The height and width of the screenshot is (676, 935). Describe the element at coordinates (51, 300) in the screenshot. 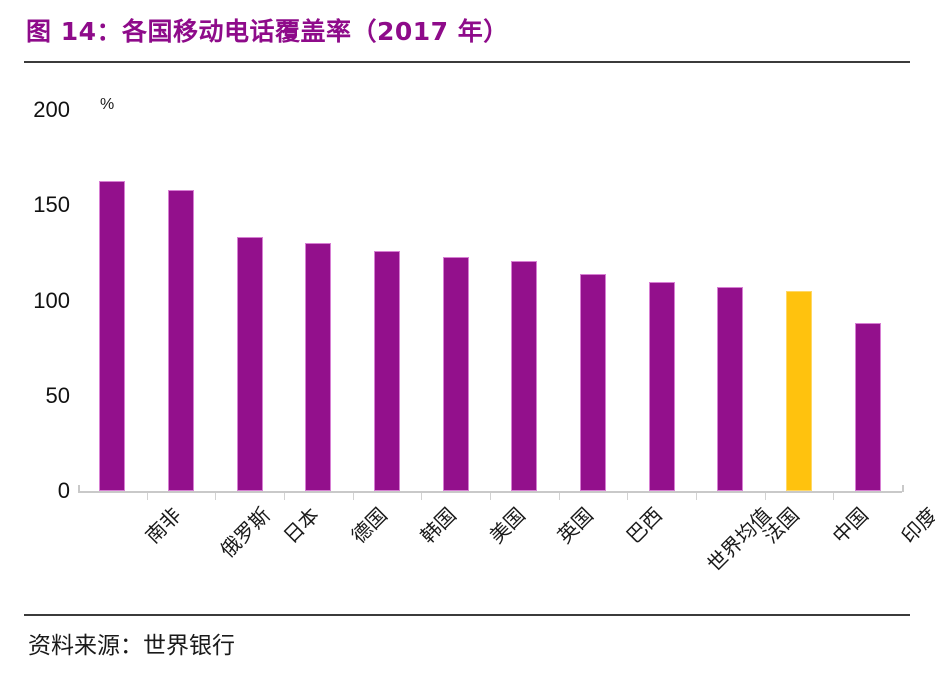

I see `y-axis-tick-label: 100` at that location.